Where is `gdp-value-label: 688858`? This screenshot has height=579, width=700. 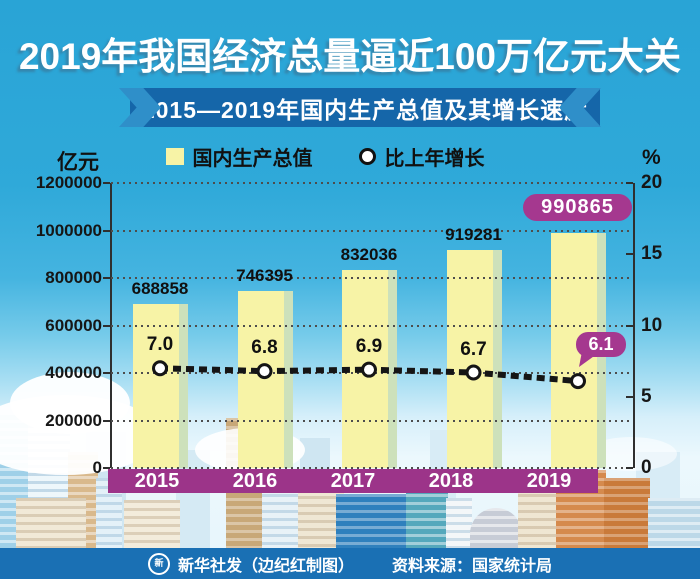
gdp-value-label: 688858 is located at coordinates (160, 289).